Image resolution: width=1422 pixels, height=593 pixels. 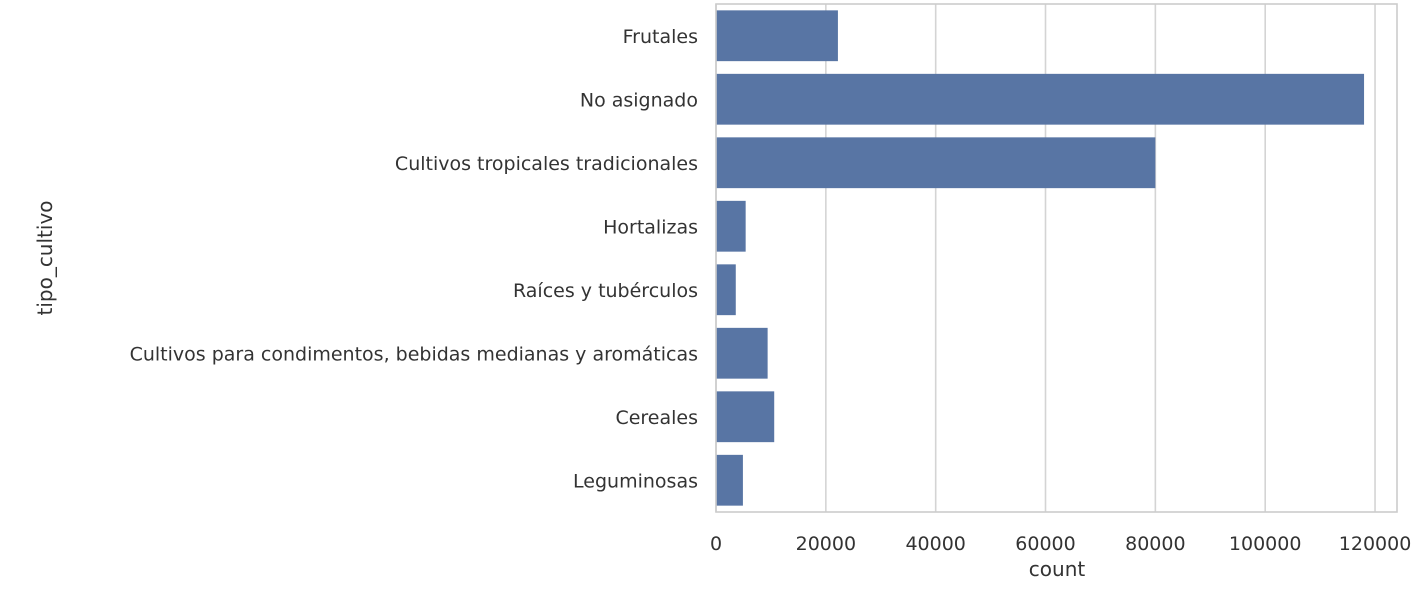 What do you see at coordinates (716, 544) in the screenshot?
I see `x-tick-label: 0` at bounding box center [716, 544].